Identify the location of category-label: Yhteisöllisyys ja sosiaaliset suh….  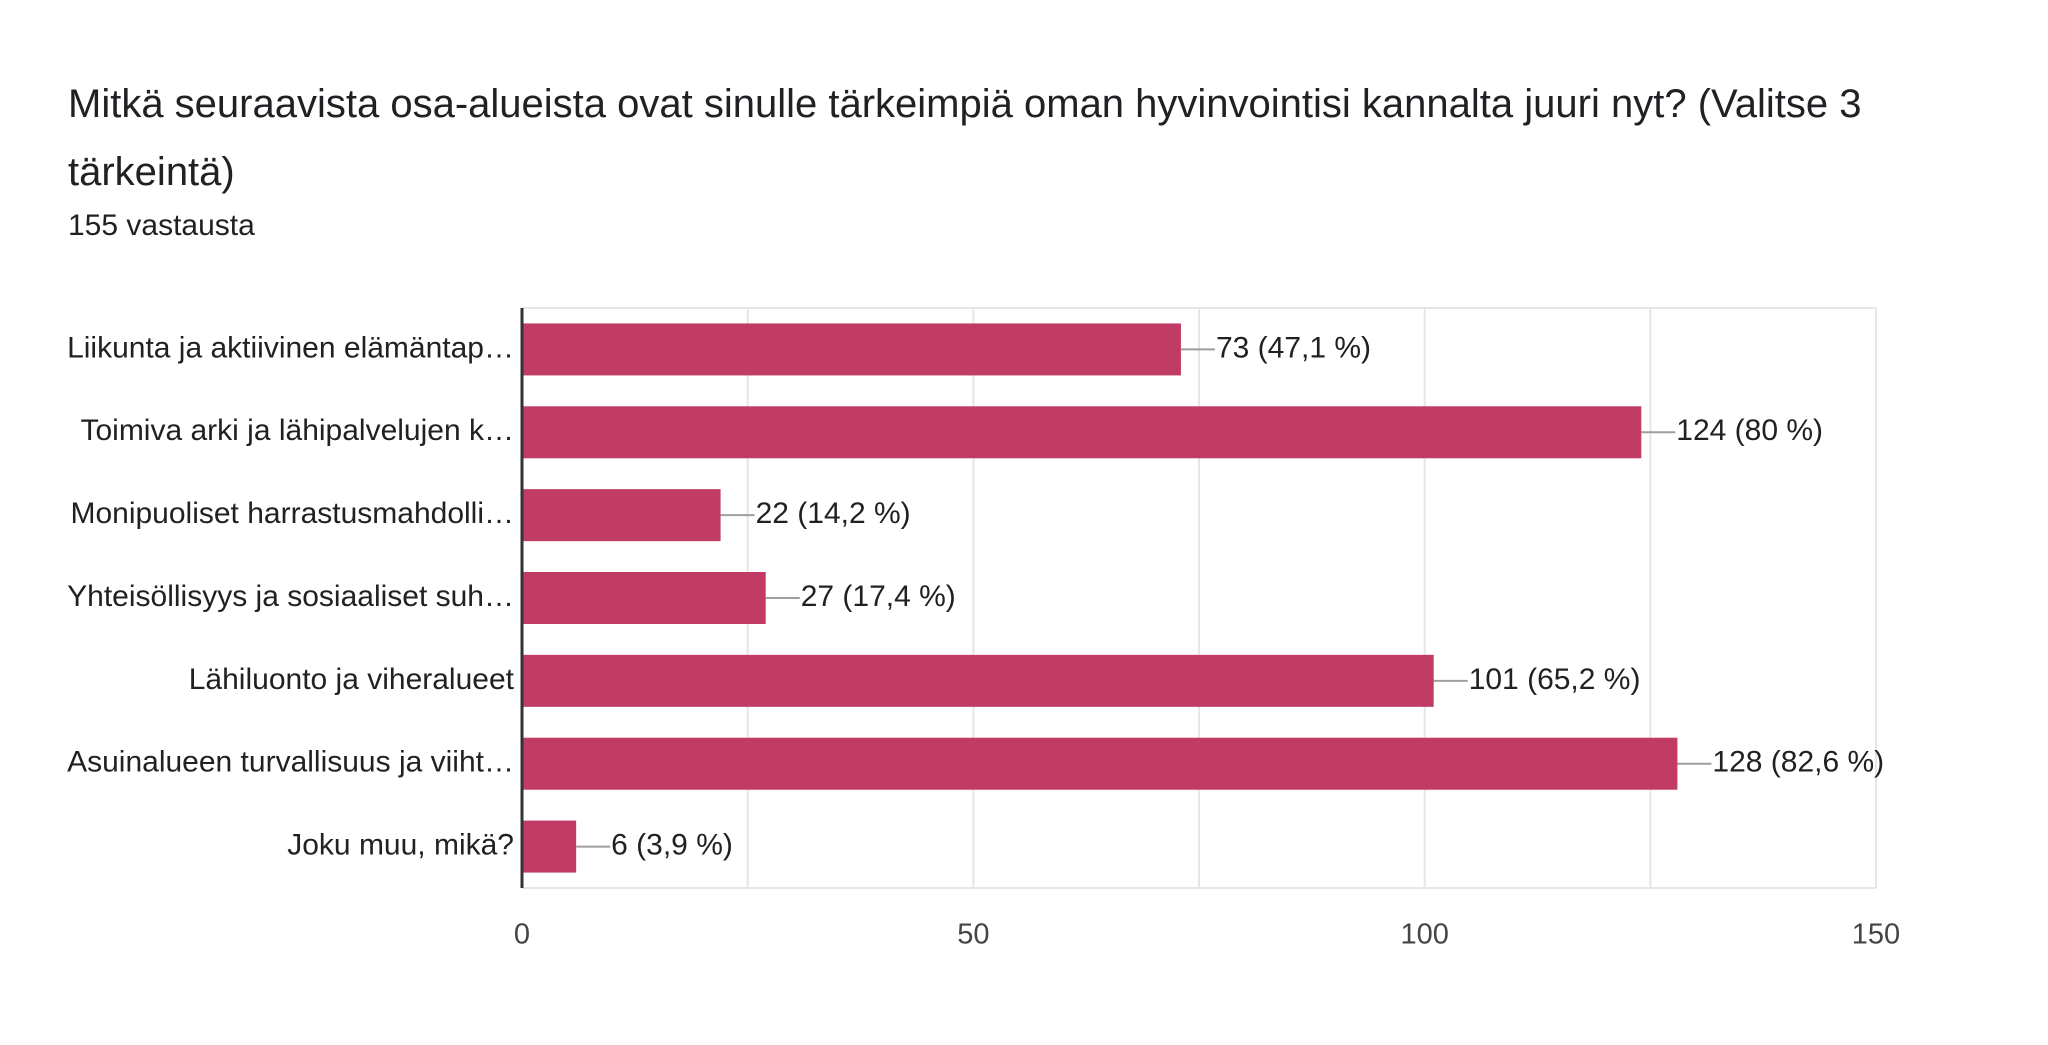
(290, 596).